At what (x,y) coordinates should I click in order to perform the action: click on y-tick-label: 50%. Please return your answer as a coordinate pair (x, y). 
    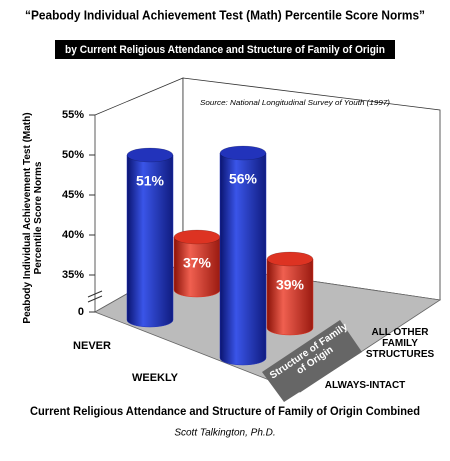
    Looking at the image, I should click on (73, 155).